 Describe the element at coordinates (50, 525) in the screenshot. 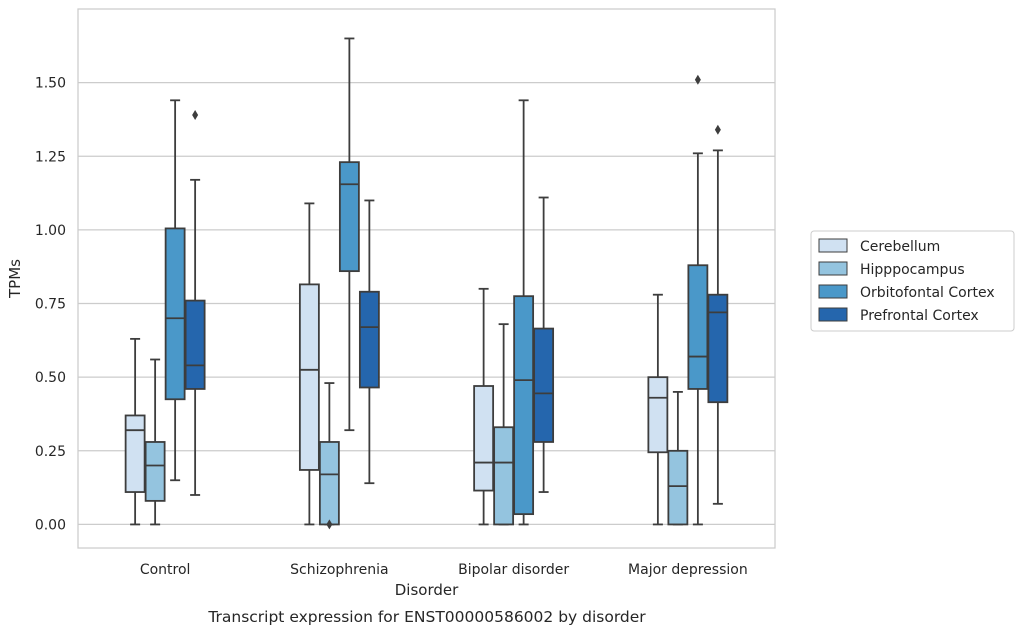

I see `y-tick-label: 0.00` at that location.